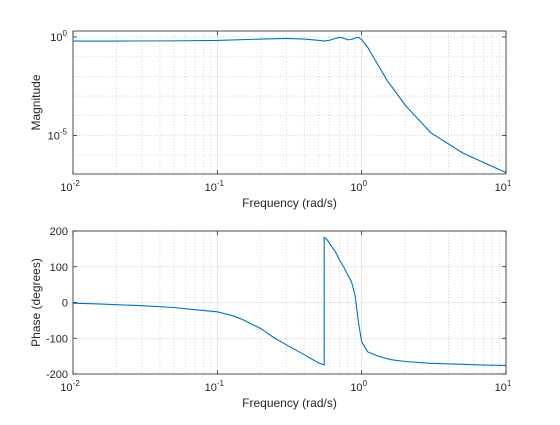 The width and height of the screenshot is (560, 425). What do you see at coordinates (57, 339) in the screenshot?
I see `y-tick-label: -100` at bounding box center [57, 339].